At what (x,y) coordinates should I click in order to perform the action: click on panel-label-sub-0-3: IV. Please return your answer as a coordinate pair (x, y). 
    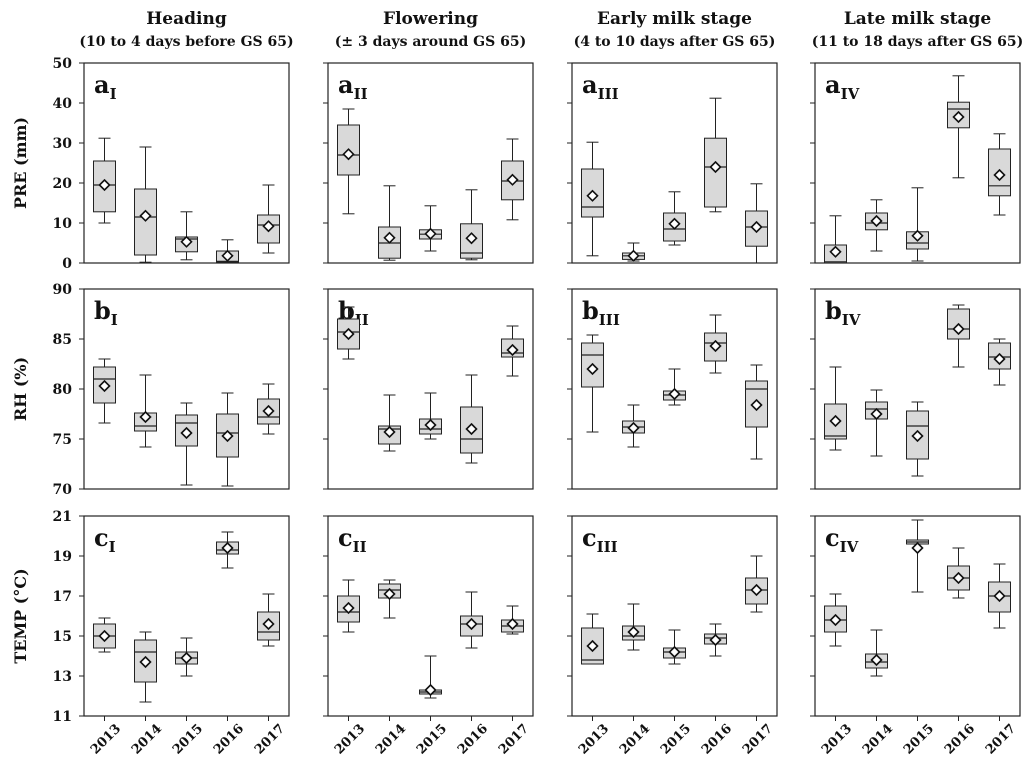
    Looking at the image, I should click on (850, 94).